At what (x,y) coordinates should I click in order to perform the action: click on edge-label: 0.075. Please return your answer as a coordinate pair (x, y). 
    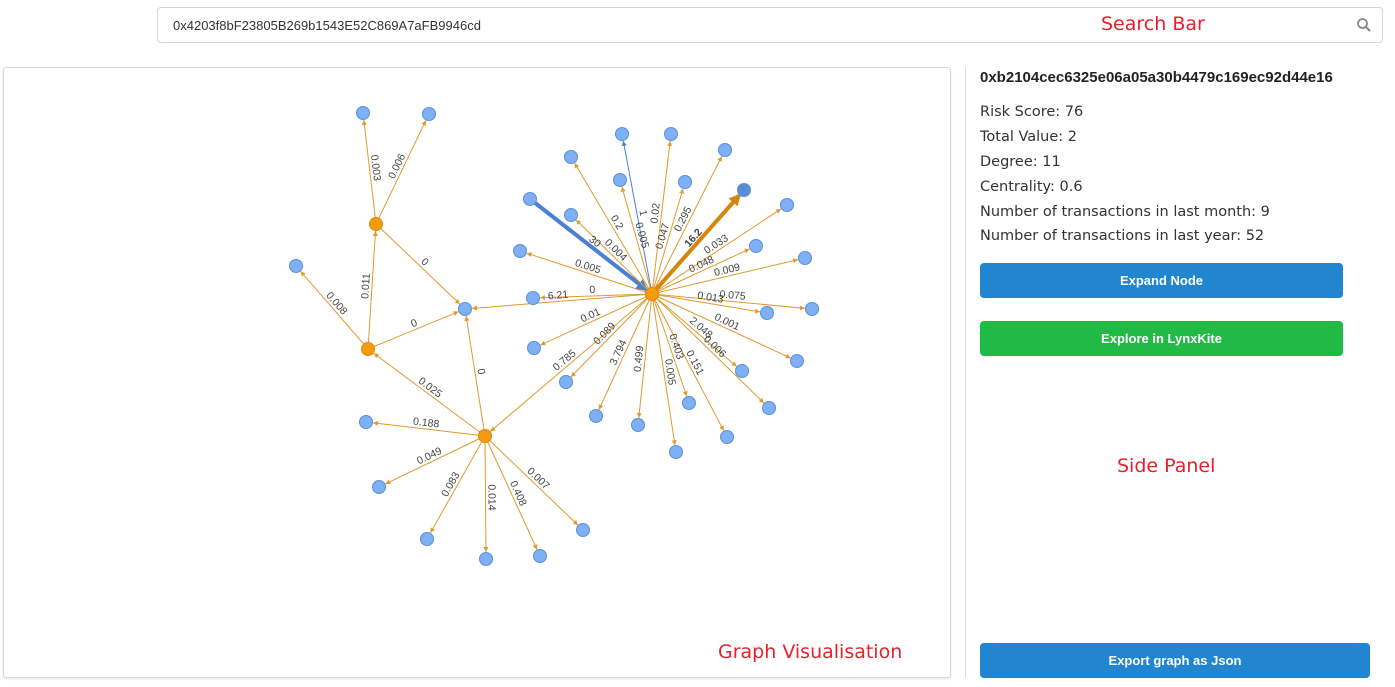
    Looking at the image, I should click on (732, 295).